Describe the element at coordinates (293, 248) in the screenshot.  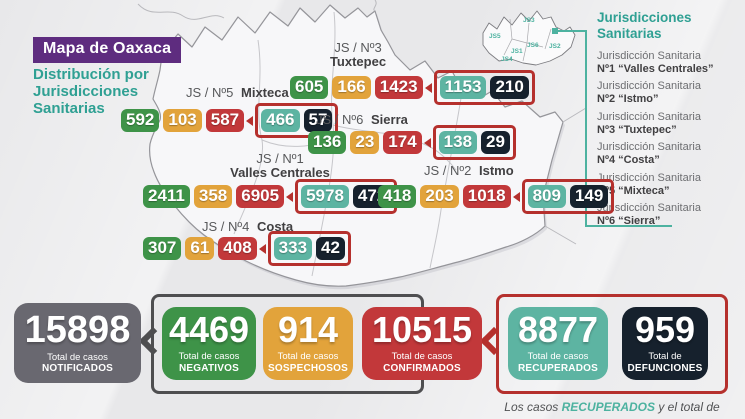
I see `recuperados-value: 333` at that location.